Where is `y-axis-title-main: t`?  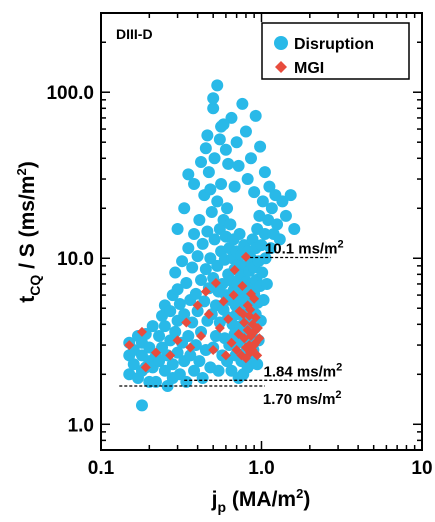 y-axis-title-main: t is located at coordinates (27, 299).